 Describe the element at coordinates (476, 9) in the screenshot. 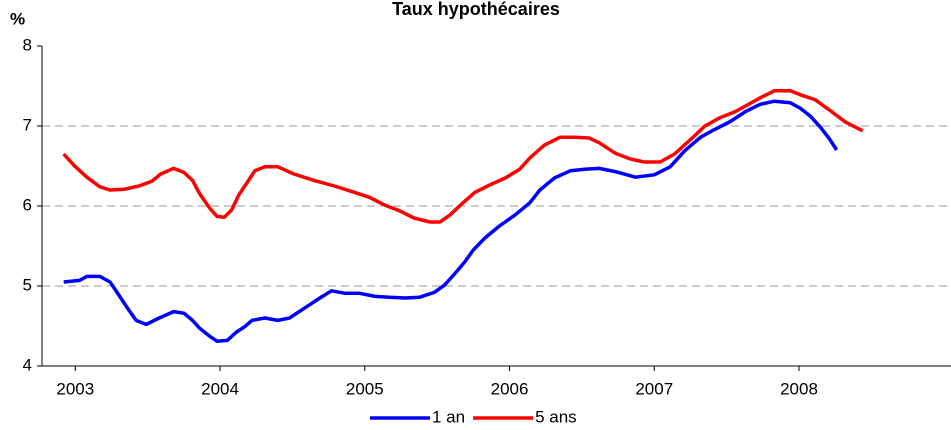

I see `chart-title: Taux hypothécaires` at that location.